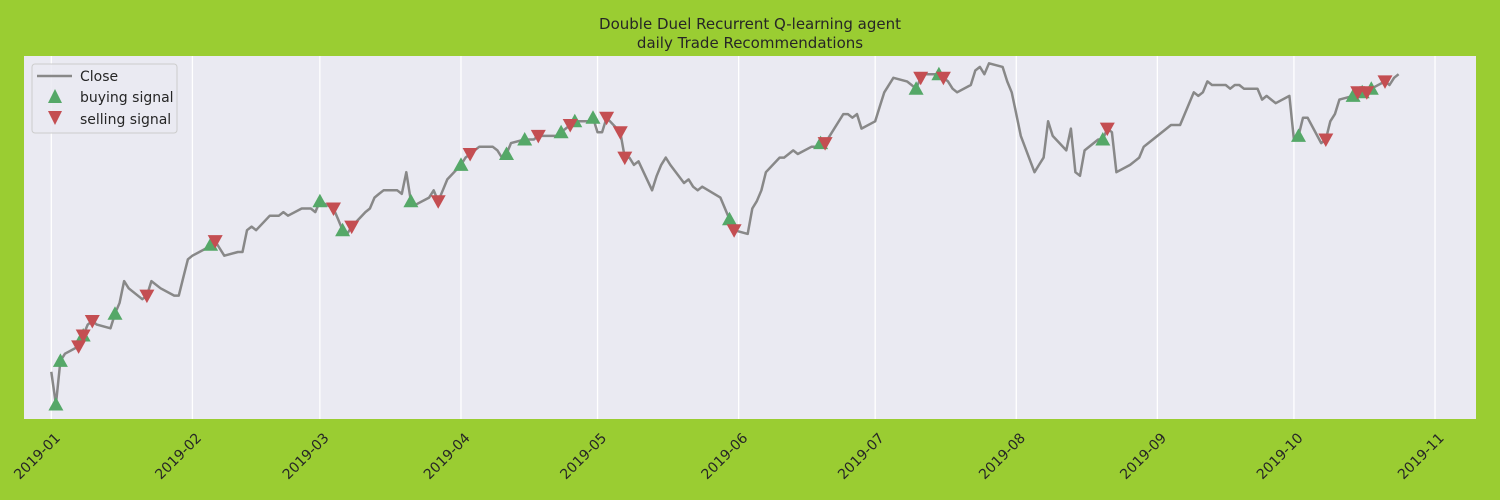  Describe the element at coordinates (55, 96) in the screenshot. I see `legend-buy-swatch` at that location.